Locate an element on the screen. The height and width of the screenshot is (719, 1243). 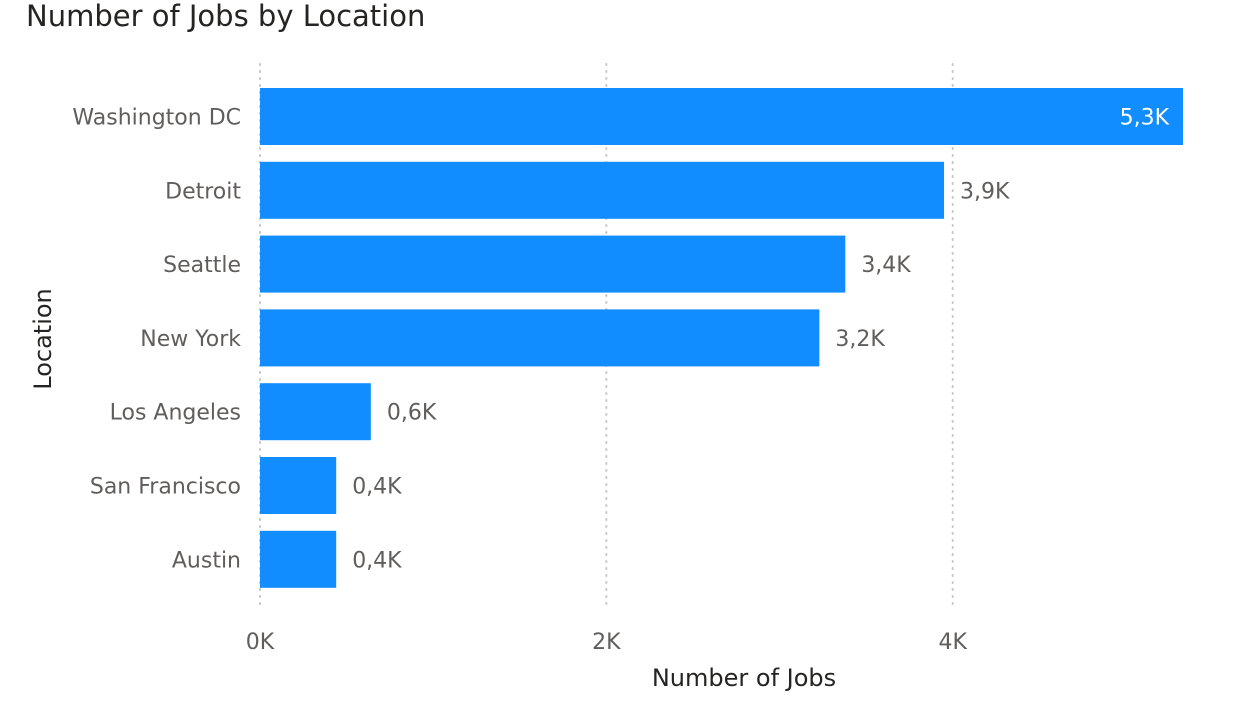
x-tick-label: 0K is located at coordinates (260, 642).